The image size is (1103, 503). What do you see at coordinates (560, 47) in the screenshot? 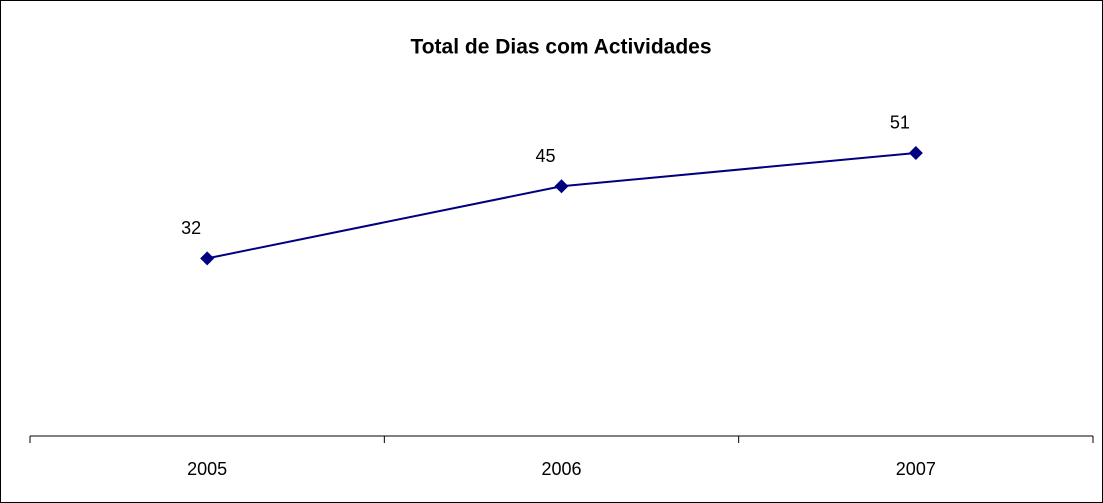
I see `chart-title: Total de Dias com Actividades` at bounding box center [560, 47].